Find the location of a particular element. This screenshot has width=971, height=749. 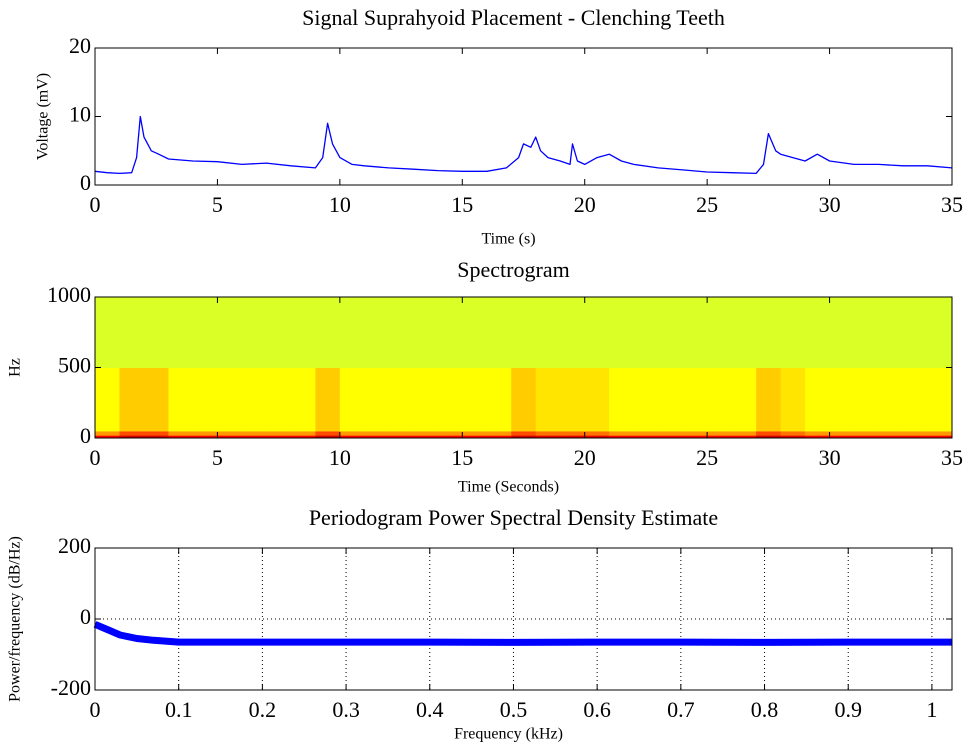

y-axis-label: Voltage (mV) is located at coordinates (43, 116).